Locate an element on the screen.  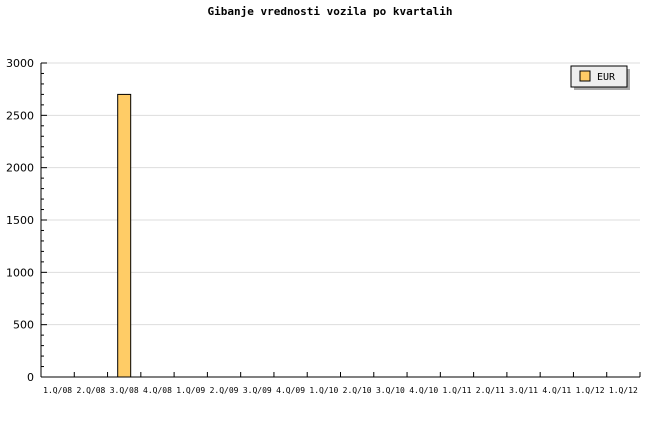
x-tick-label: 4.Q/11 is located at coordinates (556, 390).